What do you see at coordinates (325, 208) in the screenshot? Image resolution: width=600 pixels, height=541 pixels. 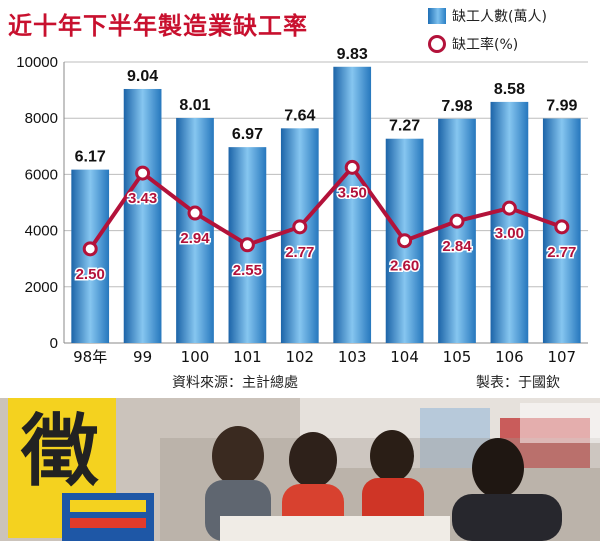 I see `rate-line` at bounding box center [325, 208].